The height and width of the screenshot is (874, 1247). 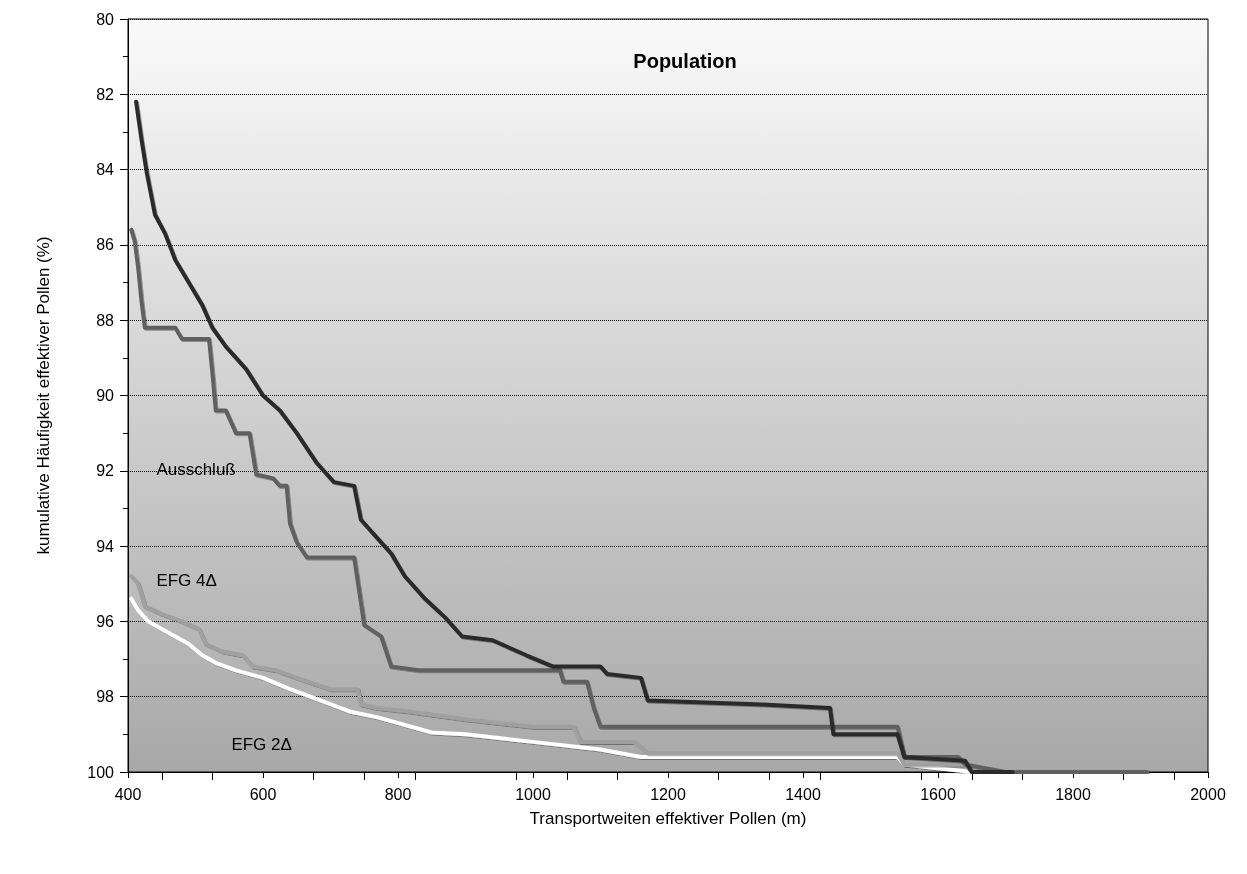 I want to click on y-tick-label: 94, so click(x=105, y=546).